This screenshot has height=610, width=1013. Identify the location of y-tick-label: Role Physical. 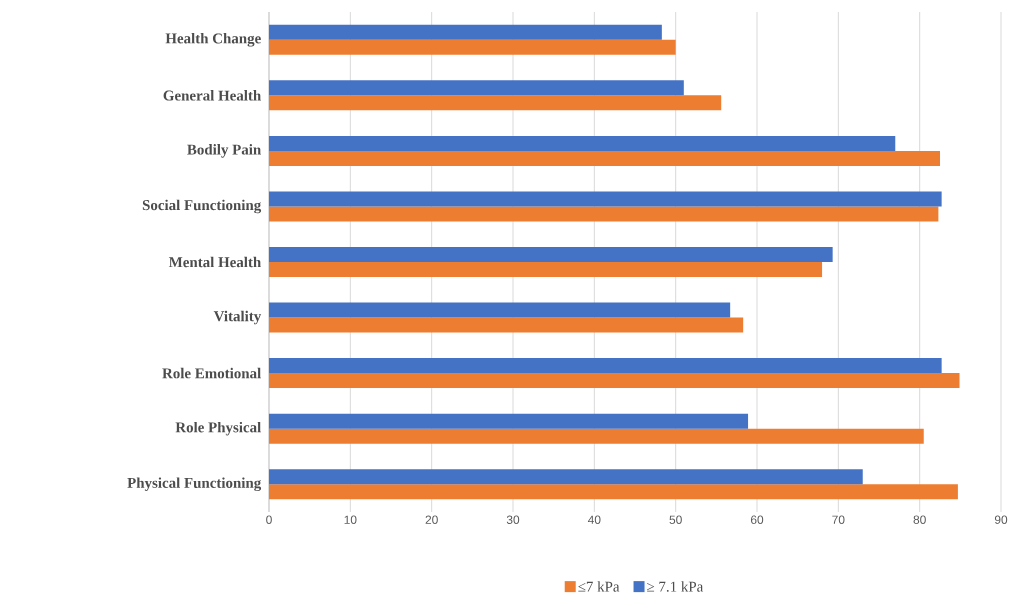
(218, 428).